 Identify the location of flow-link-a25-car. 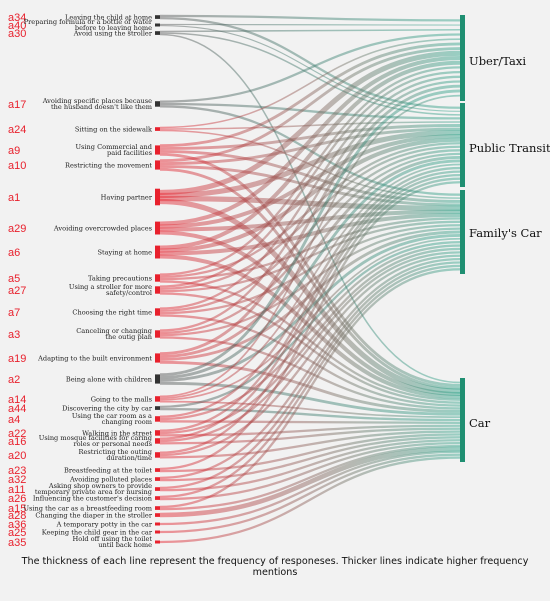
(310, 493).